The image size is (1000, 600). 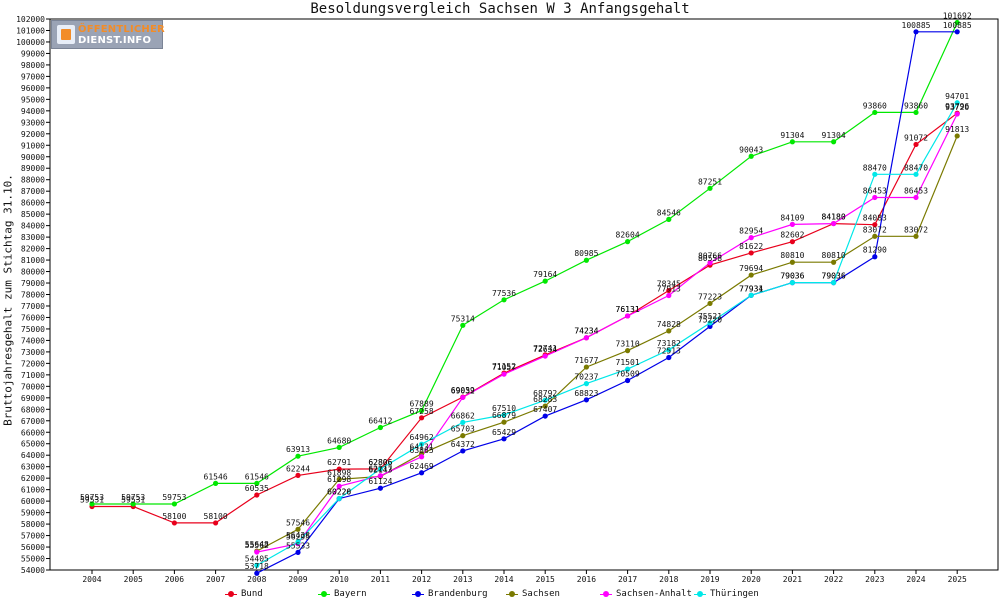 What do you see at coordinates (463, 444) in the screenshot?
I see `data-label-brandenburg: 64372` at bounding box center [463, 444].